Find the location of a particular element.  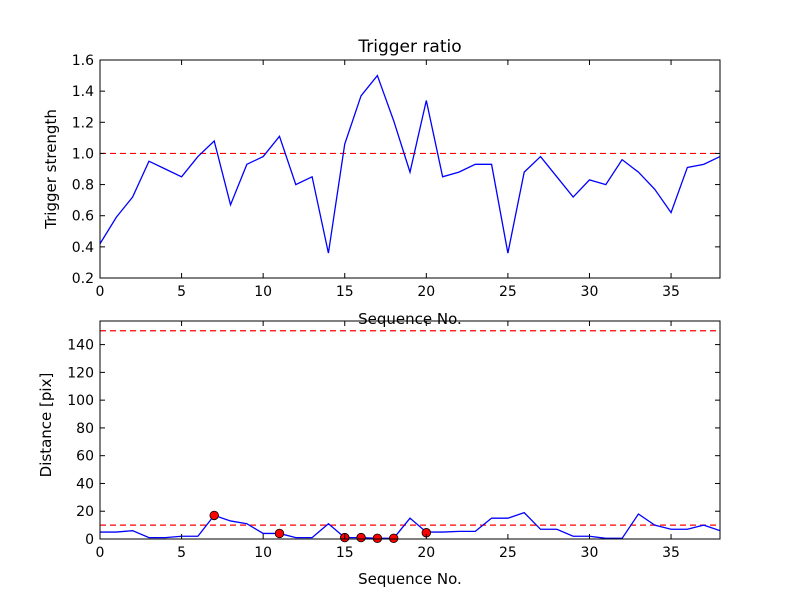

y-tick-label: 80 is located at coordinates (85, 429).